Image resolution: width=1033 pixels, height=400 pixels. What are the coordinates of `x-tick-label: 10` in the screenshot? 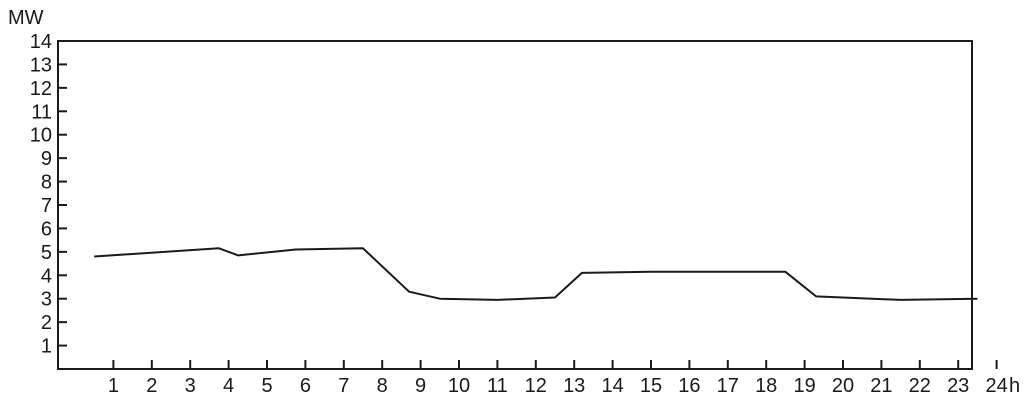 It's located at (459, 386).